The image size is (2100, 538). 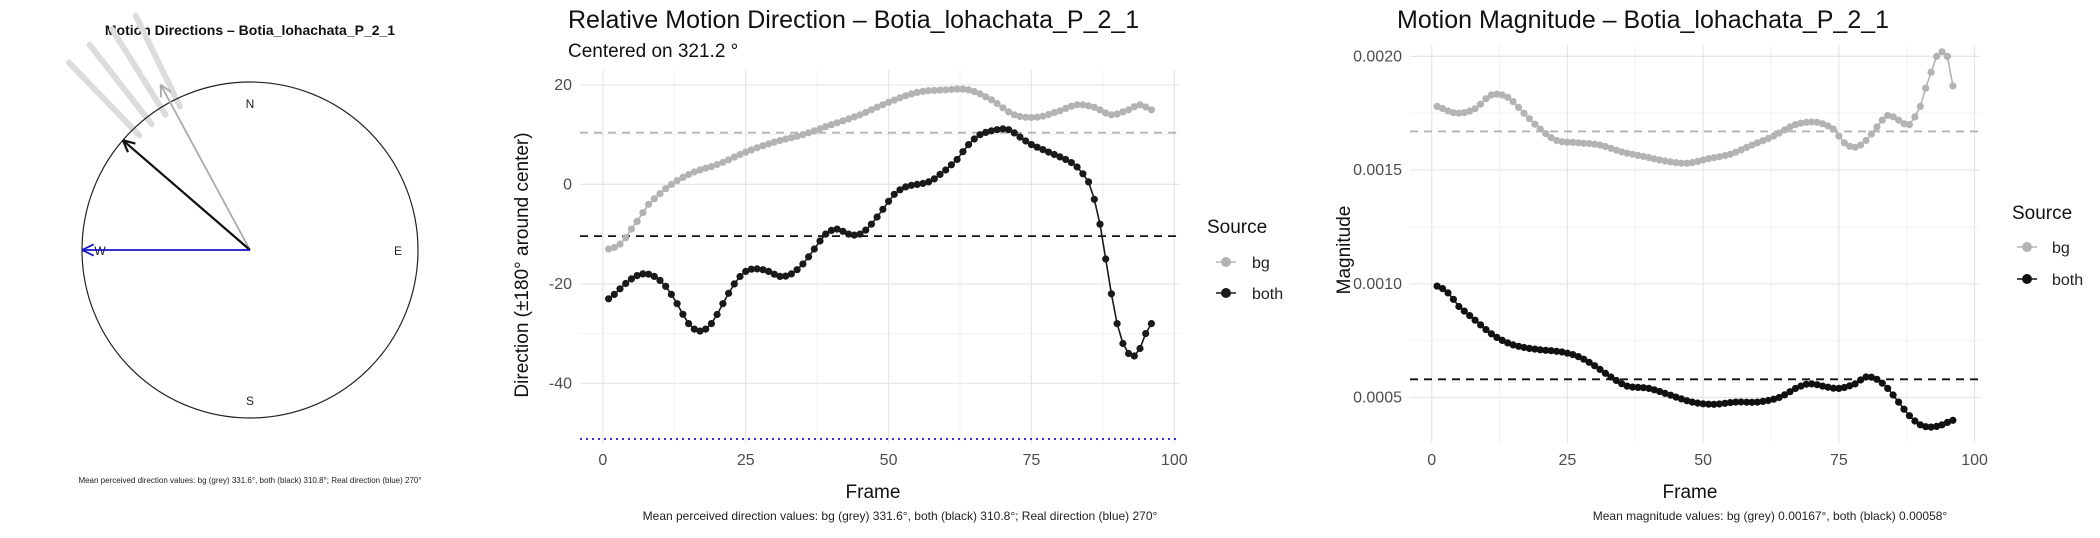 I want to click on compass-arrows, so click(x=166, y=170).